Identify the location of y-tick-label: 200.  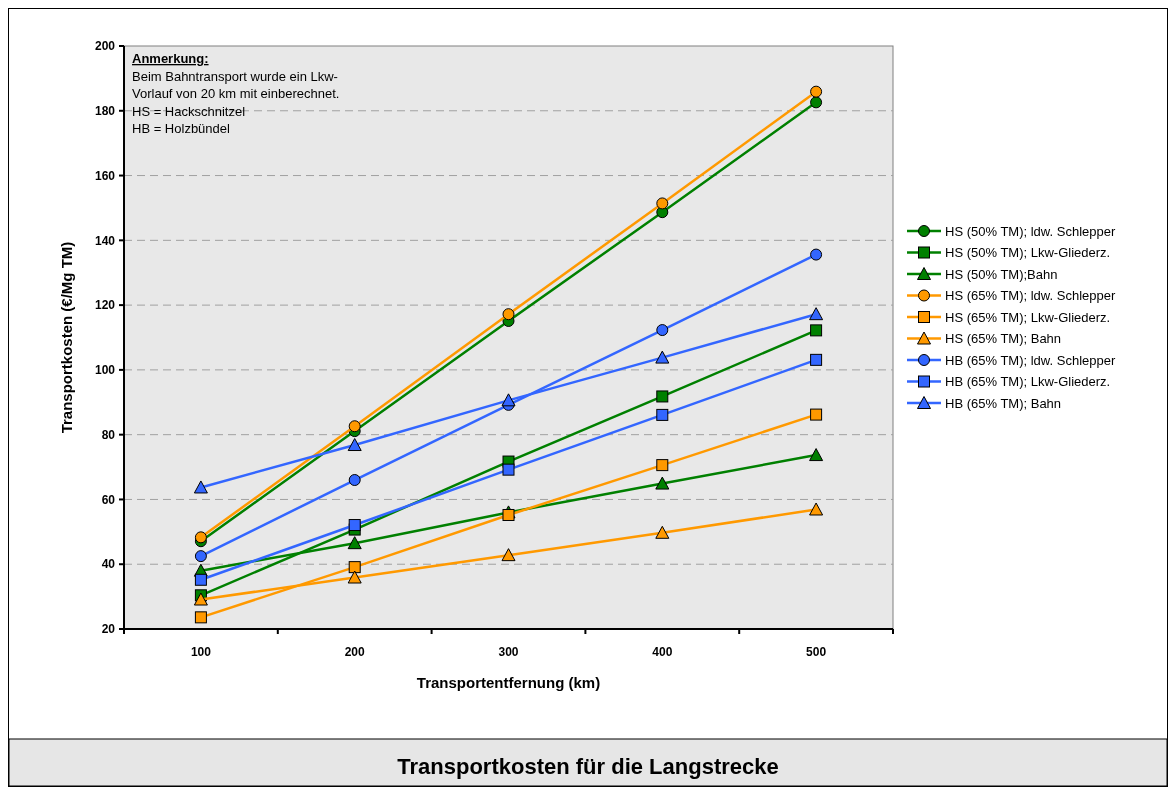
(105, 46).